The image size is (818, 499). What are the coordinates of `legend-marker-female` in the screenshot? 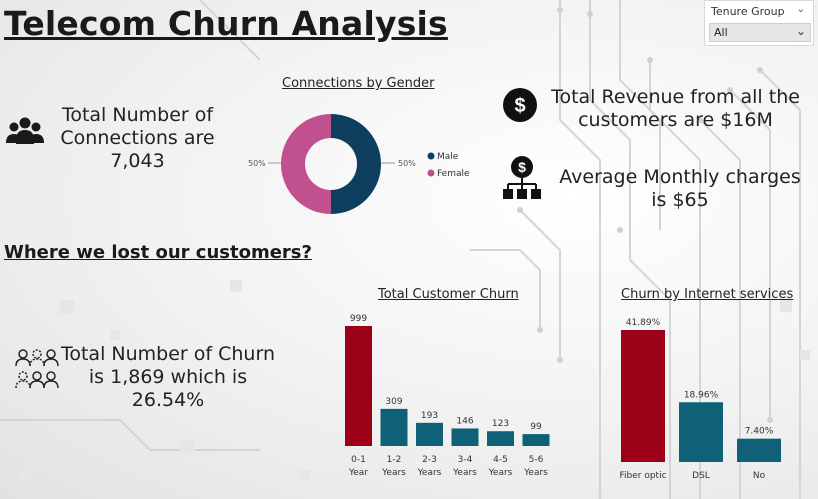 It's located at (431, 173).